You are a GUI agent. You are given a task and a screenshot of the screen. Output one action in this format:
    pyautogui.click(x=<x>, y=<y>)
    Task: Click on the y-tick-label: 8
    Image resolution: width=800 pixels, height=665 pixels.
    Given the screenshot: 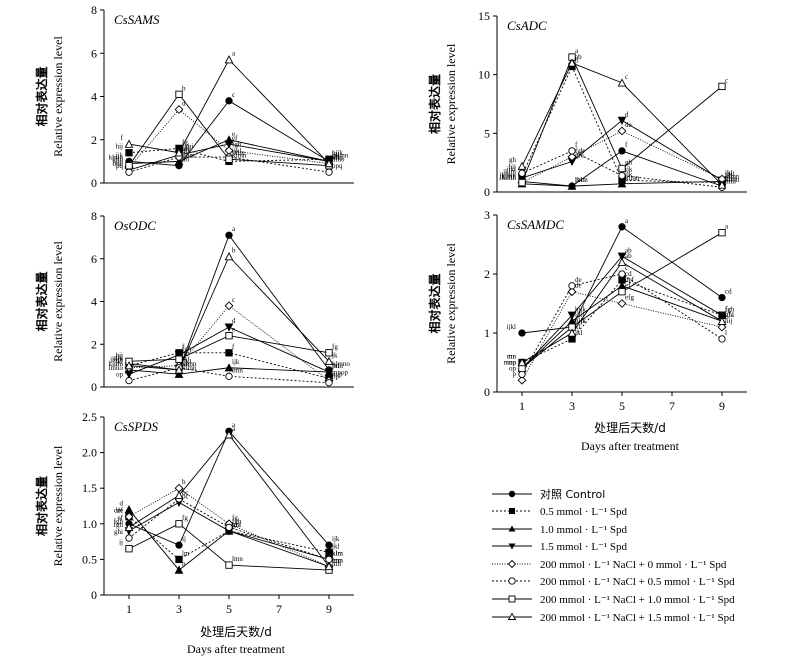 What is the action you would take?
    pyautogui.click(x=94, y=10)
    